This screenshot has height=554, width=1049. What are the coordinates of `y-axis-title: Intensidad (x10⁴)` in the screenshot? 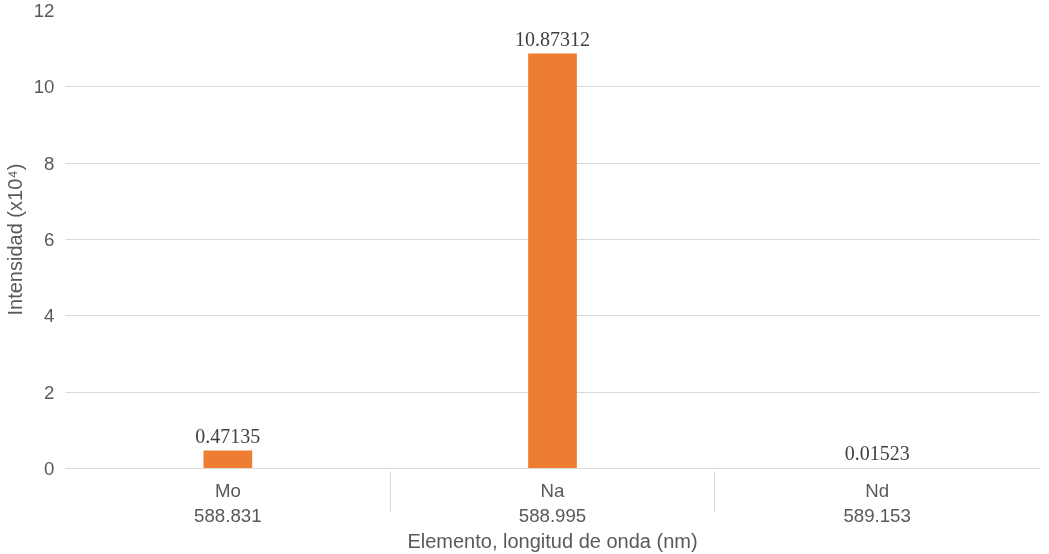 It's located at (14, 239).